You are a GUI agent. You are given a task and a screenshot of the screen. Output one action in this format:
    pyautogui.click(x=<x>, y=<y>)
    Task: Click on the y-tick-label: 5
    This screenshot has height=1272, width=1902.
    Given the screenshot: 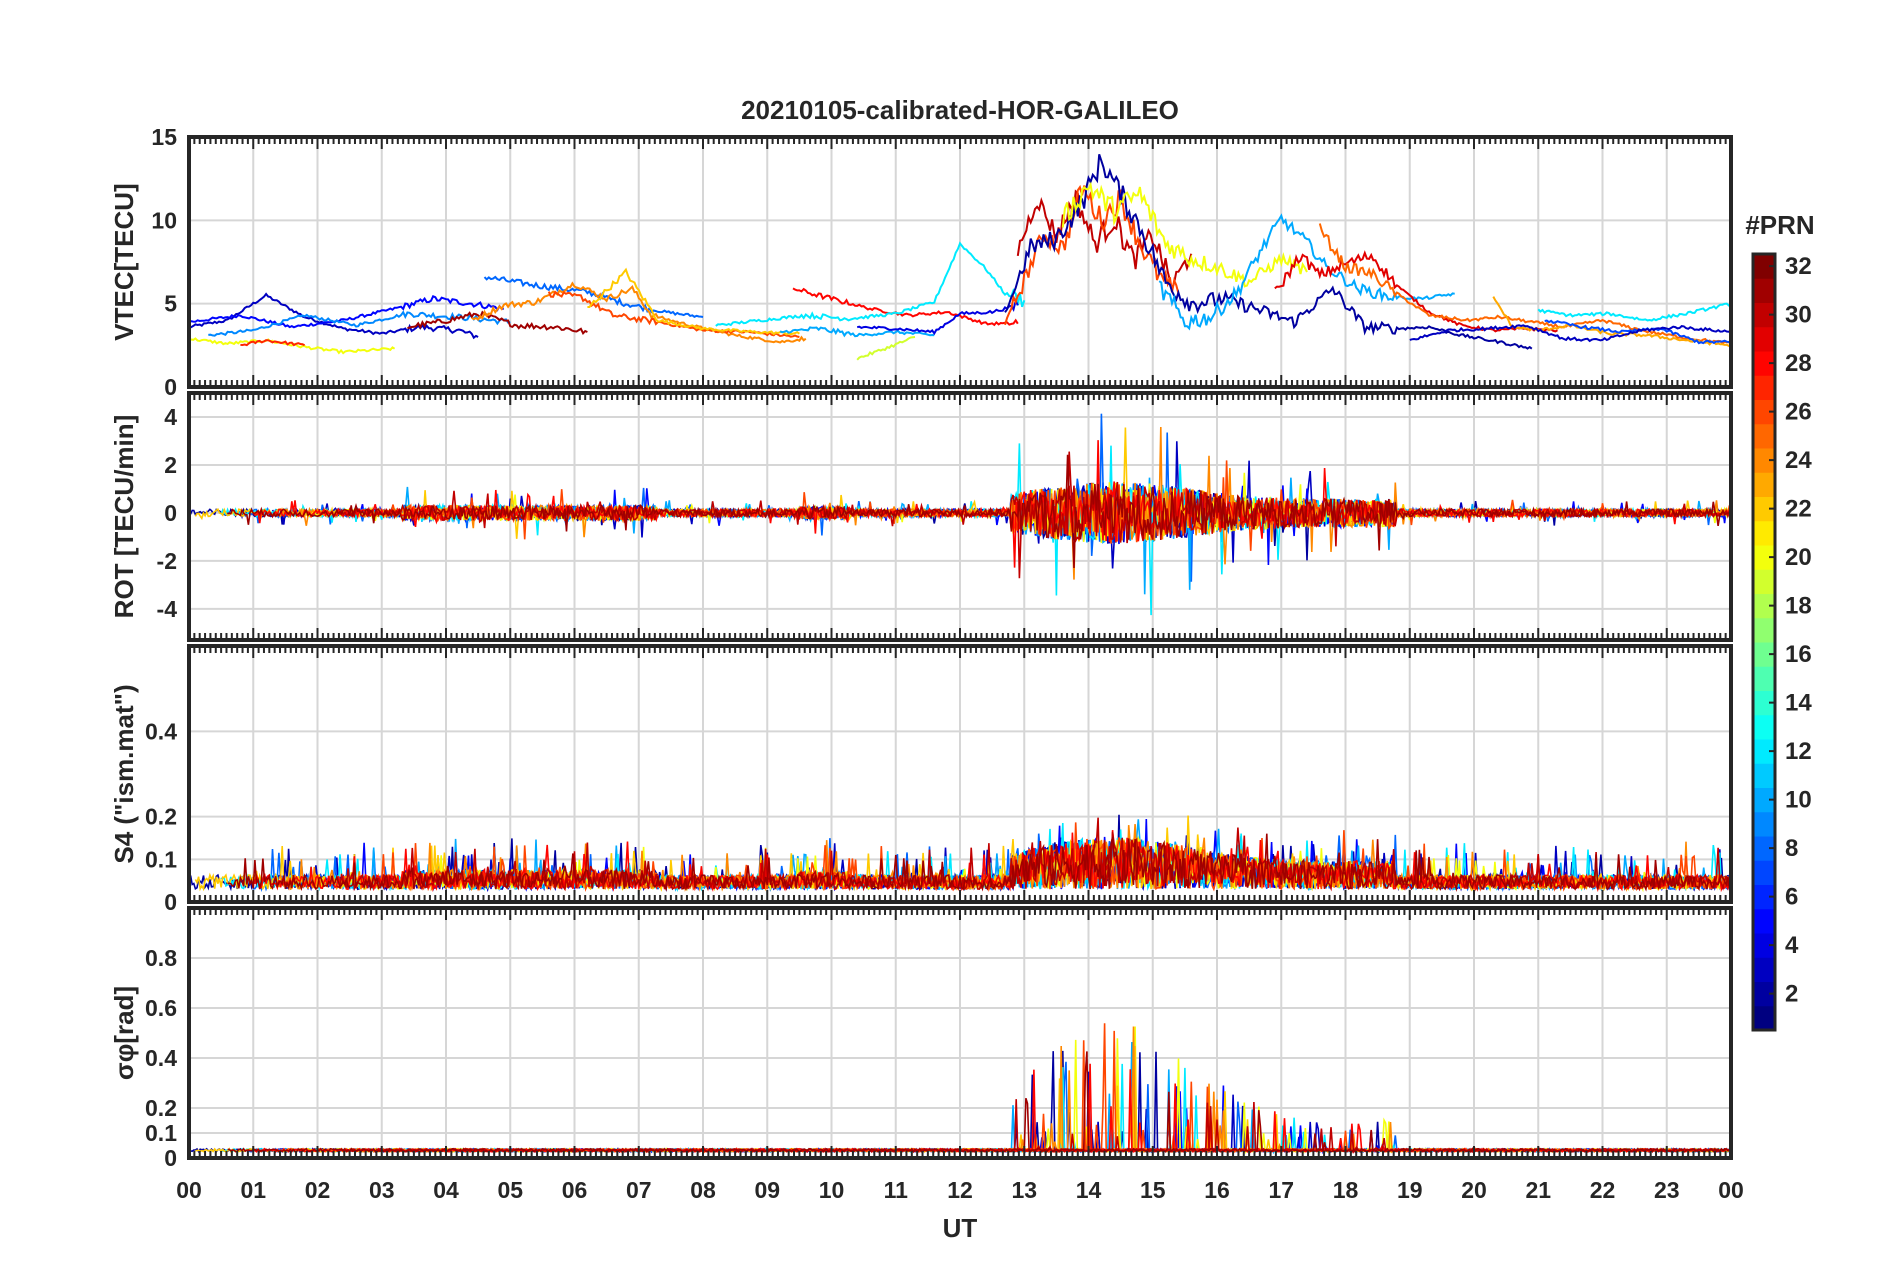 What is the action you would take?
    pyautogui.click(x=170, y=304)
    